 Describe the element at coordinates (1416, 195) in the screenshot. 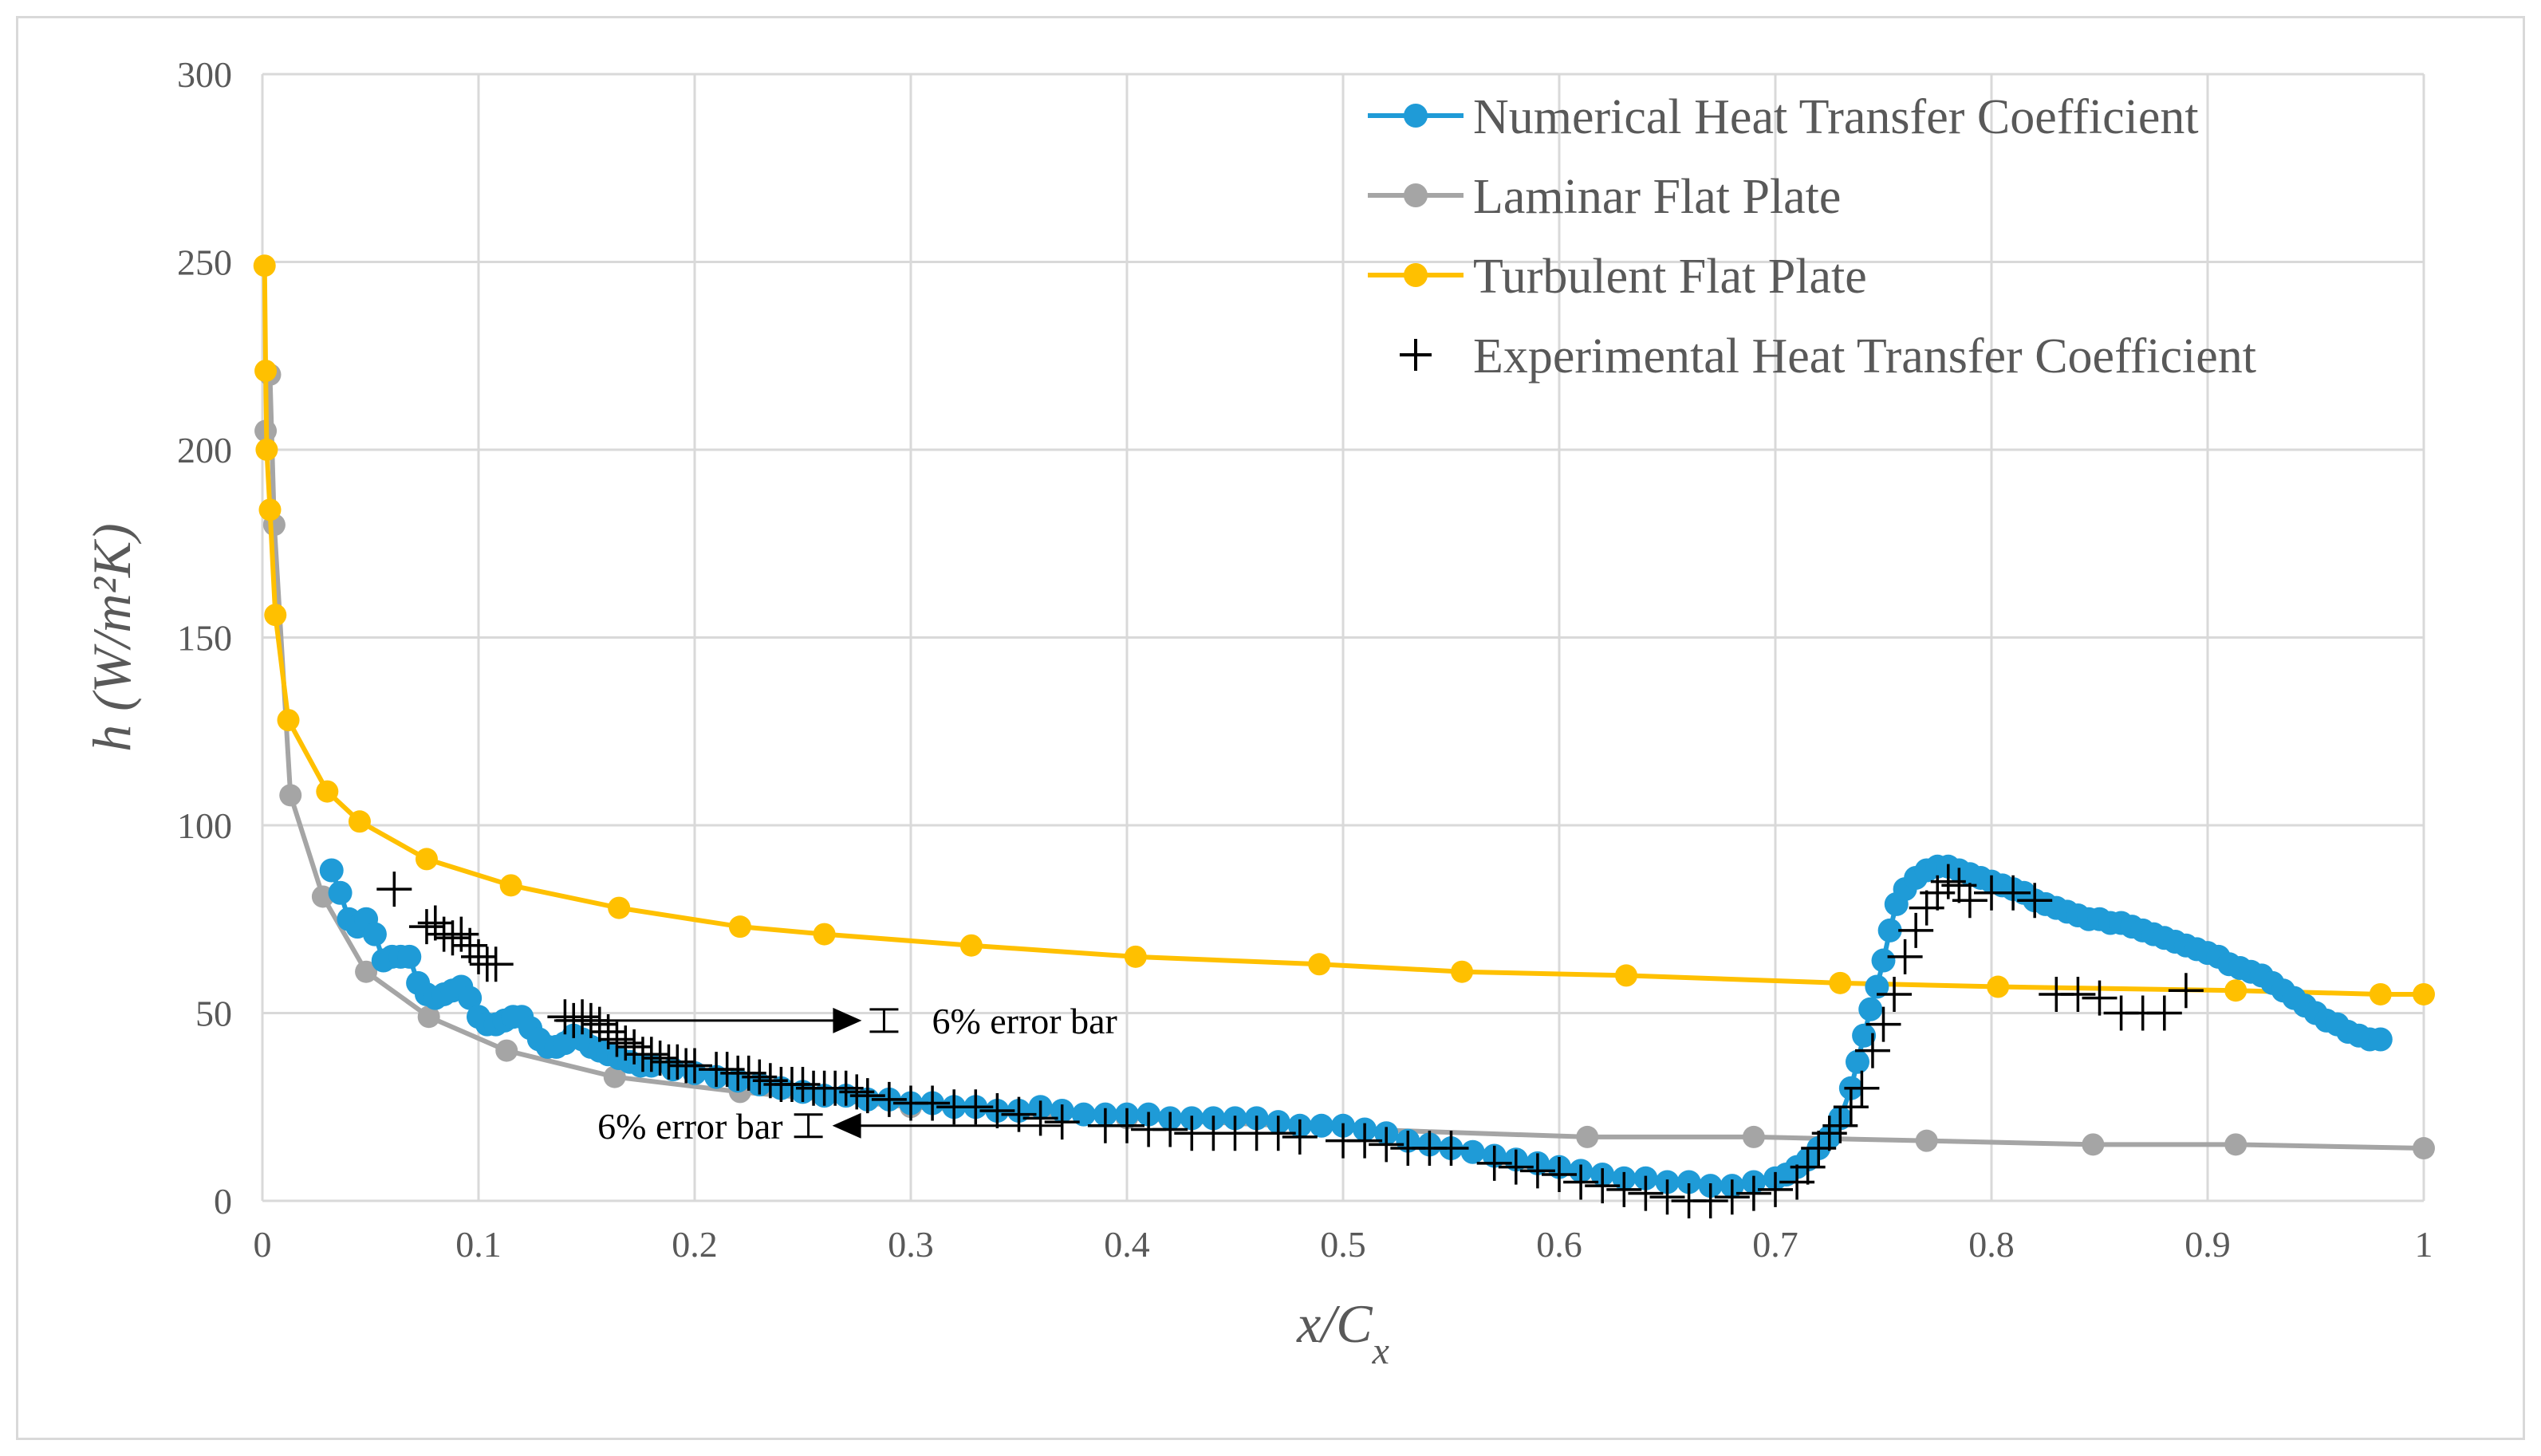

I see `legend-marker` at that location.